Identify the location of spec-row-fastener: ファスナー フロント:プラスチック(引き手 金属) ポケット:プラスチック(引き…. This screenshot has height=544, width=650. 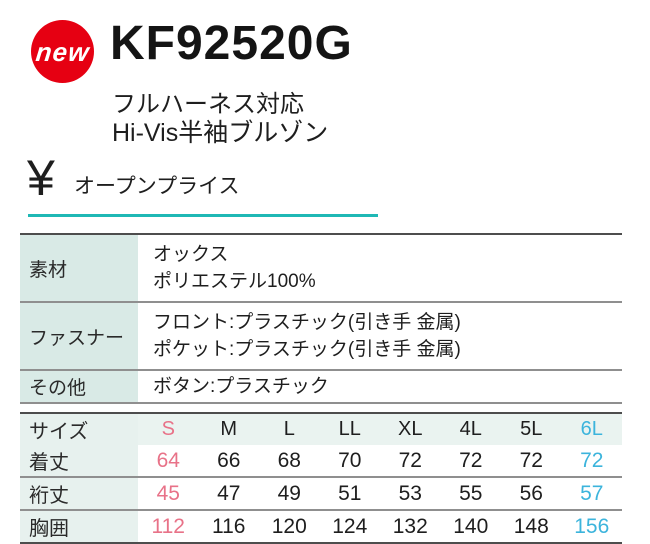
(321, 336).